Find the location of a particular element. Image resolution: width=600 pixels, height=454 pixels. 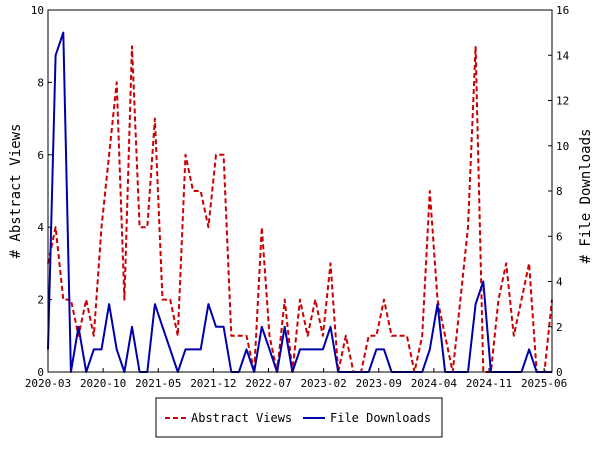

y-tick-label: 4 is located at coordinates (40, 227).